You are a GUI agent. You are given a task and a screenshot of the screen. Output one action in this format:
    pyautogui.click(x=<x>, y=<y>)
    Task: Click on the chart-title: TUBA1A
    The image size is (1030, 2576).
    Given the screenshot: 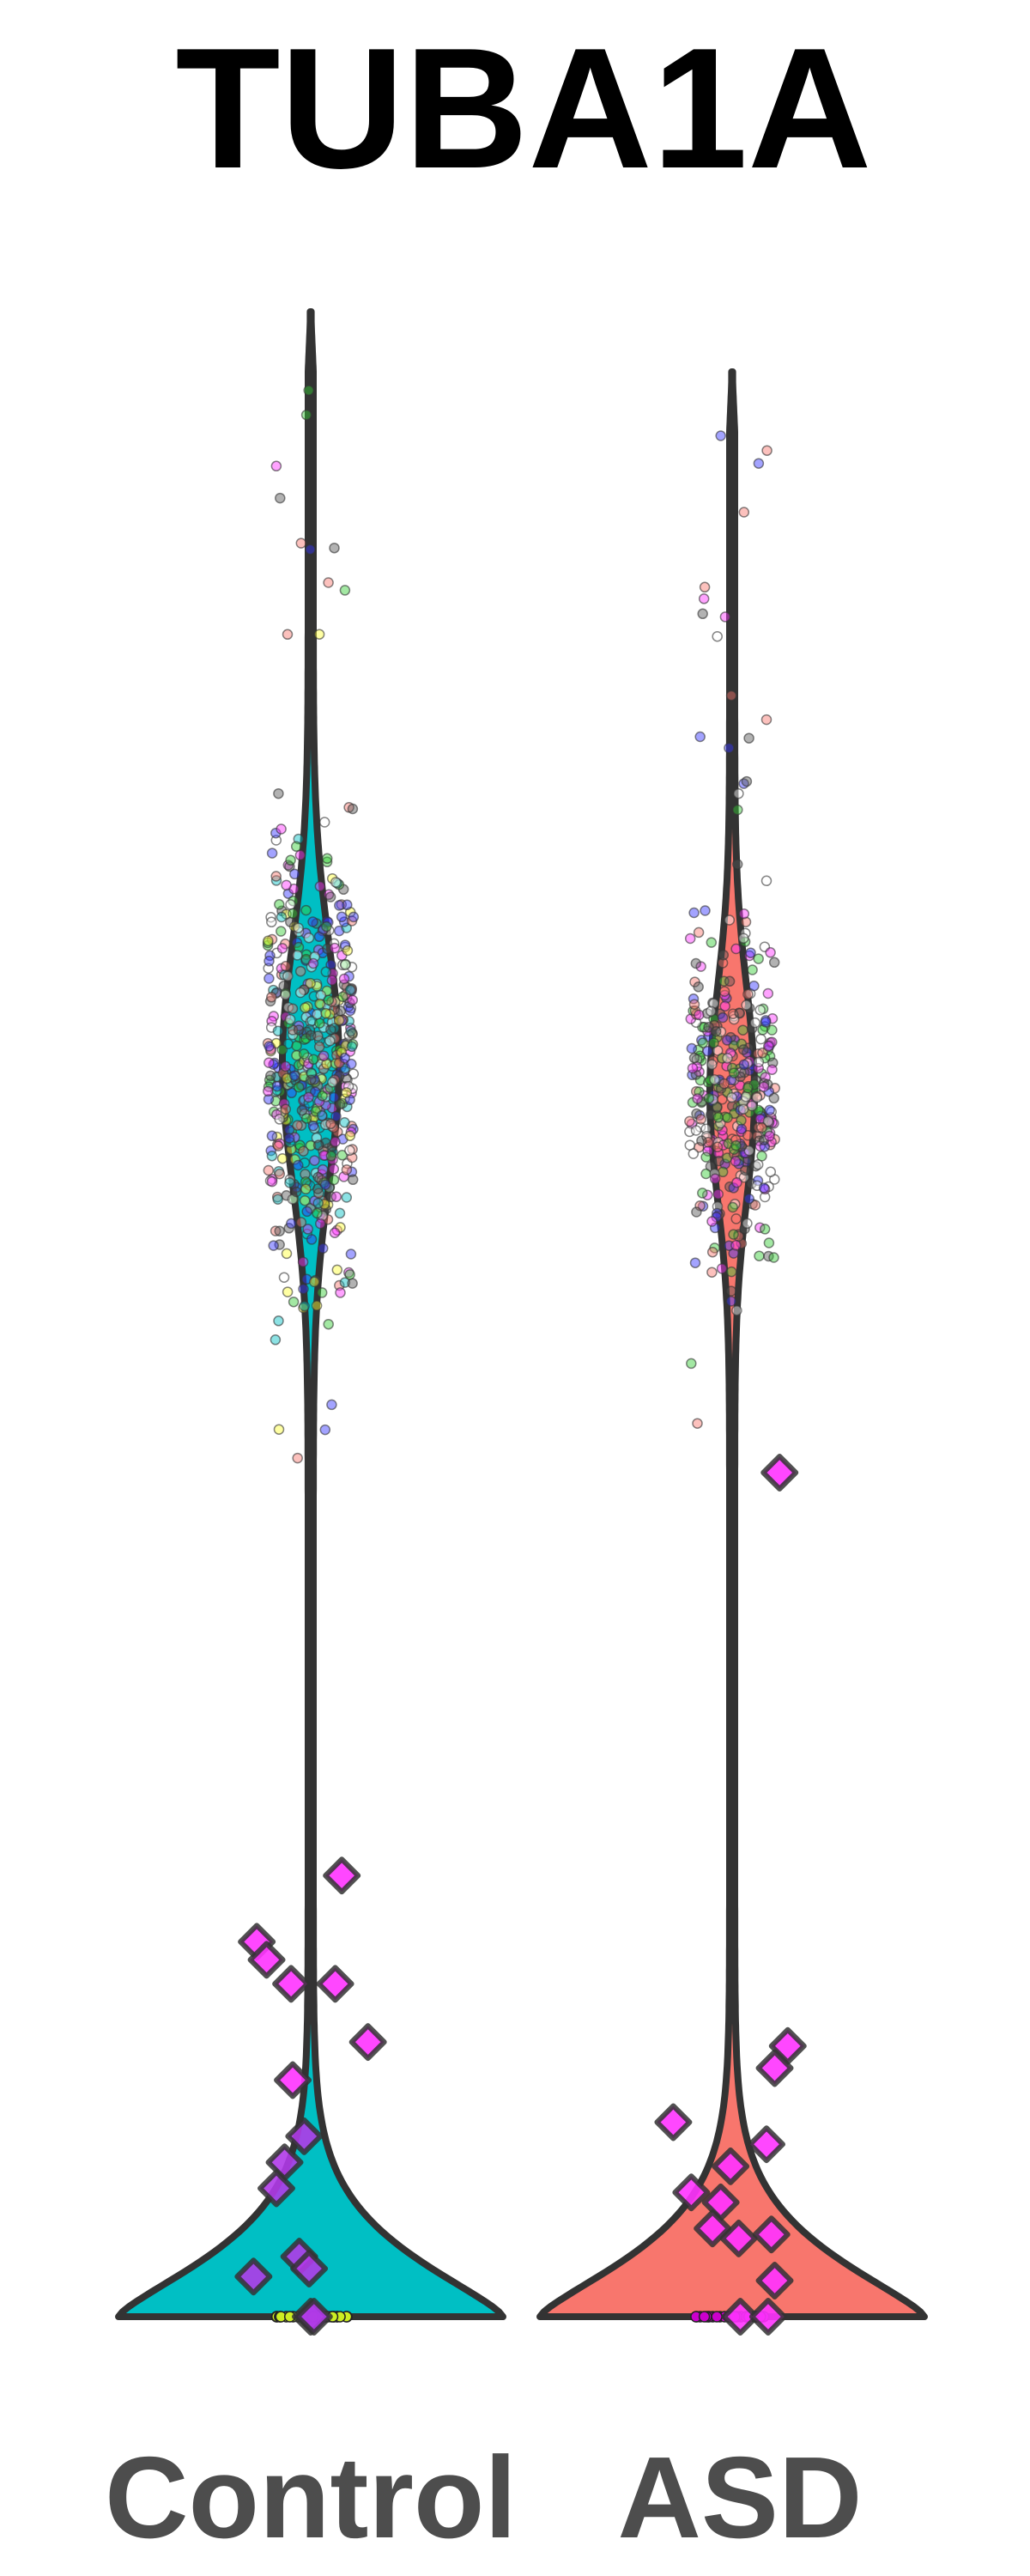 What is the action you would take?
    pyautogui.click(x=523, y=109)
    